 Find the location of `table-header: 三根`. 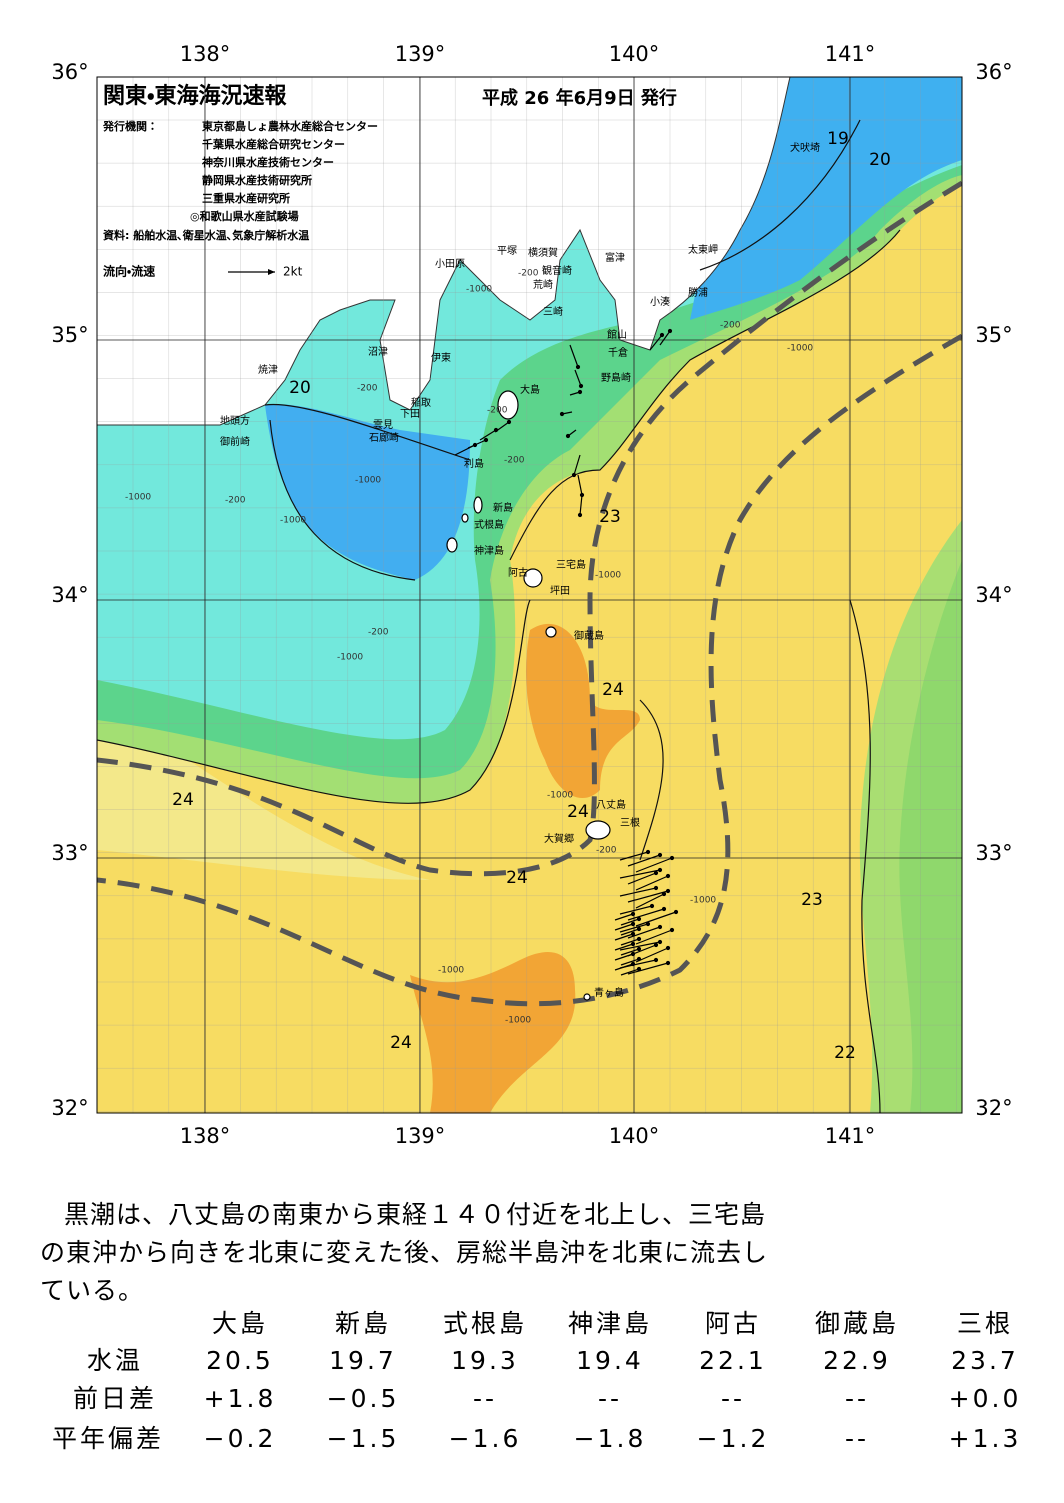

table-header: 三根 is located at coordinates (985, 1323).